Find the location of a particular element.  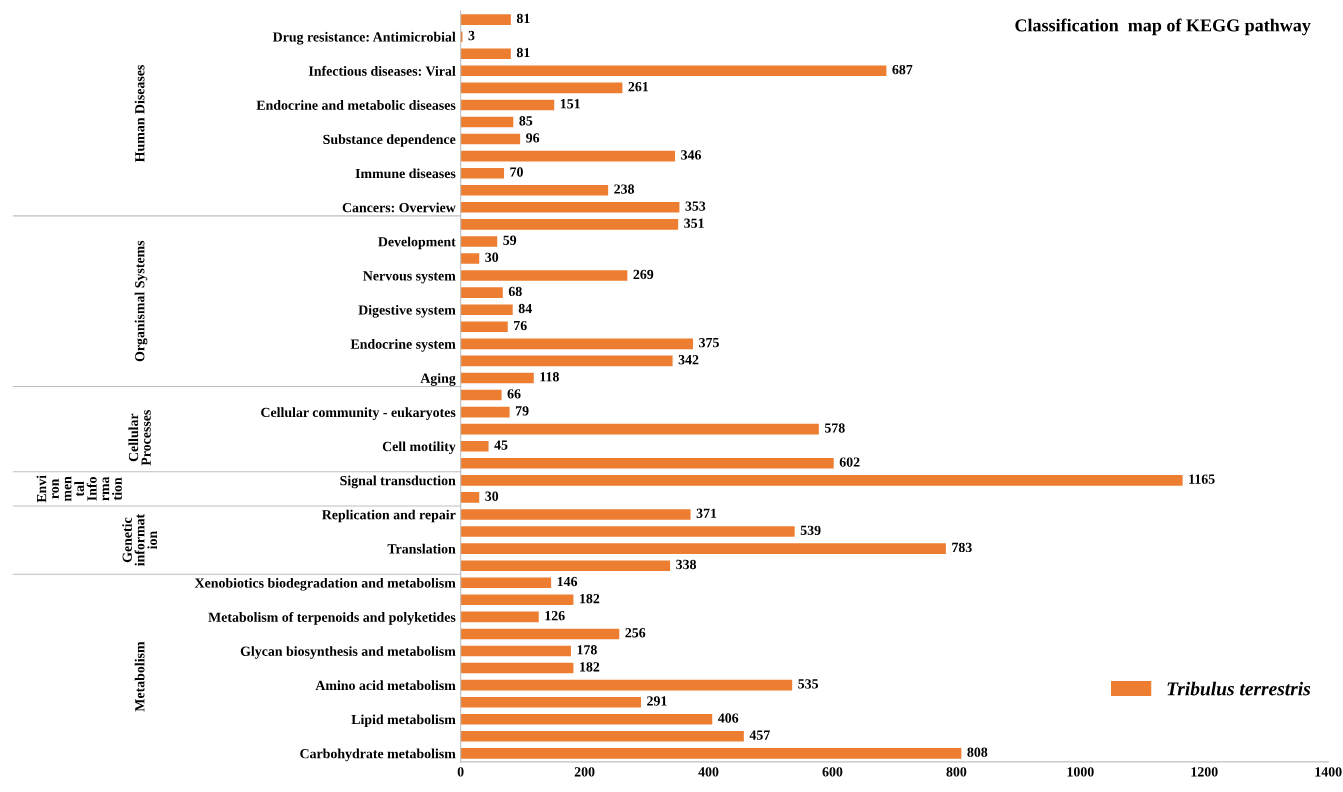

x-tick-label: 0 is located at coordinates (460, 772).